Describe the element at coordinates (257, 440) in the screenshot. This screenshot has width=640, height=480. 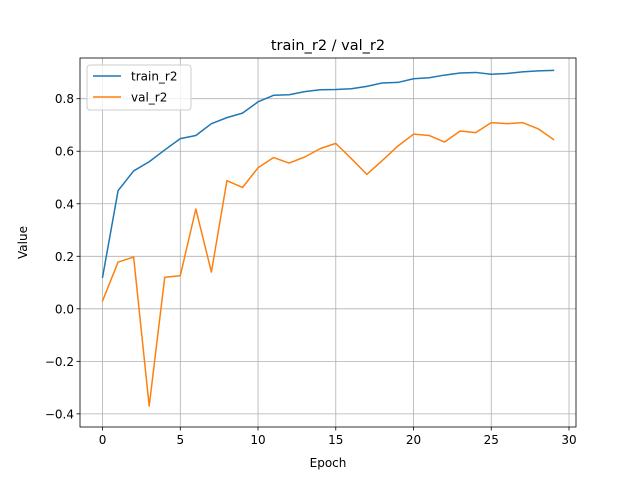
I see `x-tick-label: 10` at that location.